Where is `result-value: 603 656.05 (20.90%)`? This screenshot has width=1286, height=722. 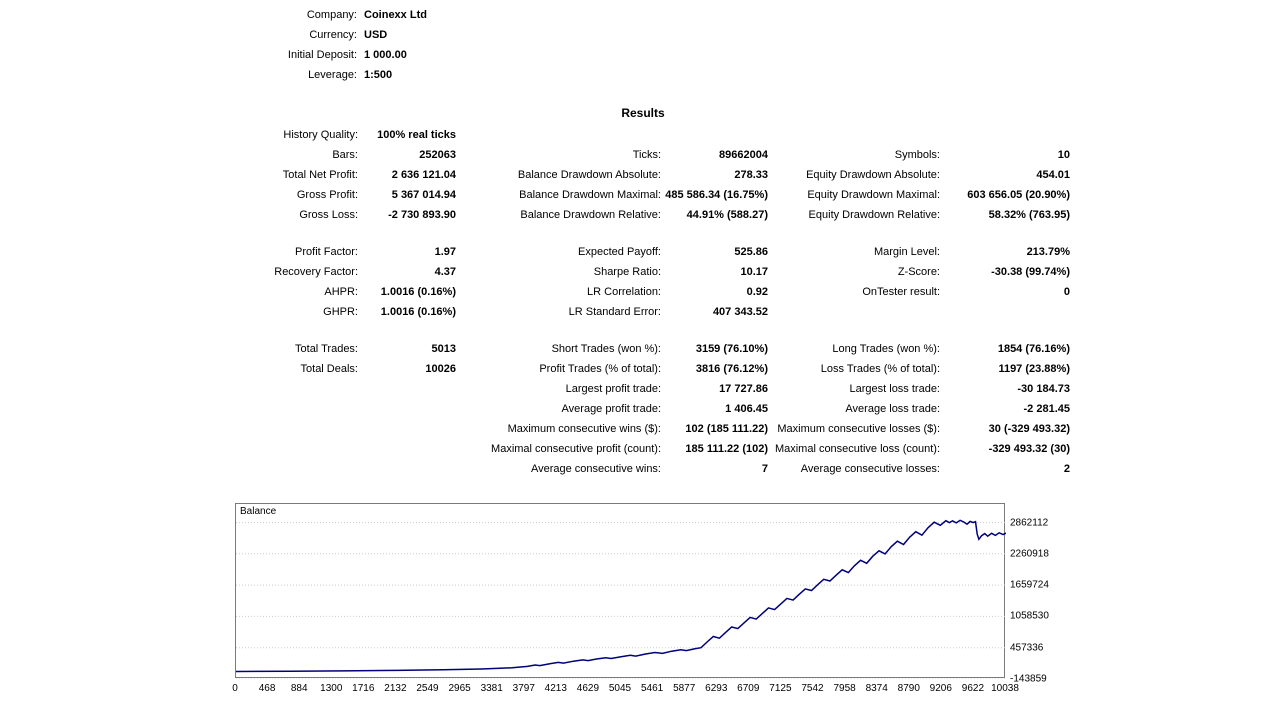
result-value: 603 656.05 (20.90%) is located at coordinates (1018, 195).